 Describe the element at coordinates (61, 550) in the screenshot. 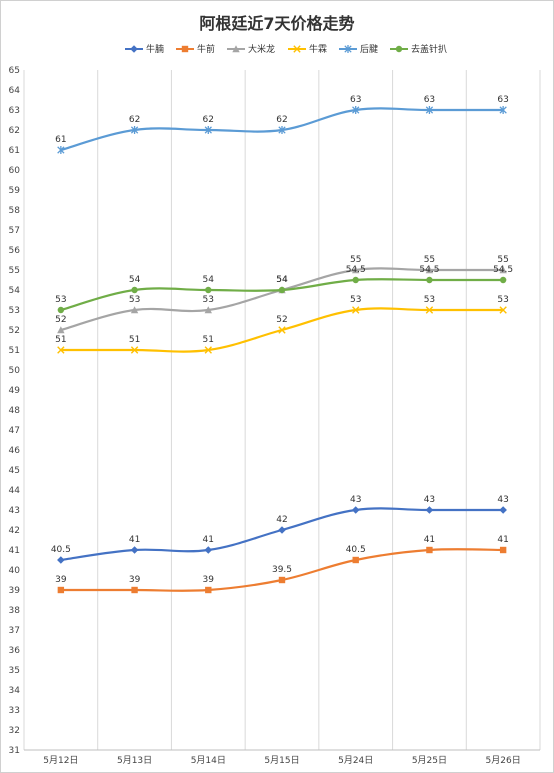

I see `data-label: 40.5` at that location.